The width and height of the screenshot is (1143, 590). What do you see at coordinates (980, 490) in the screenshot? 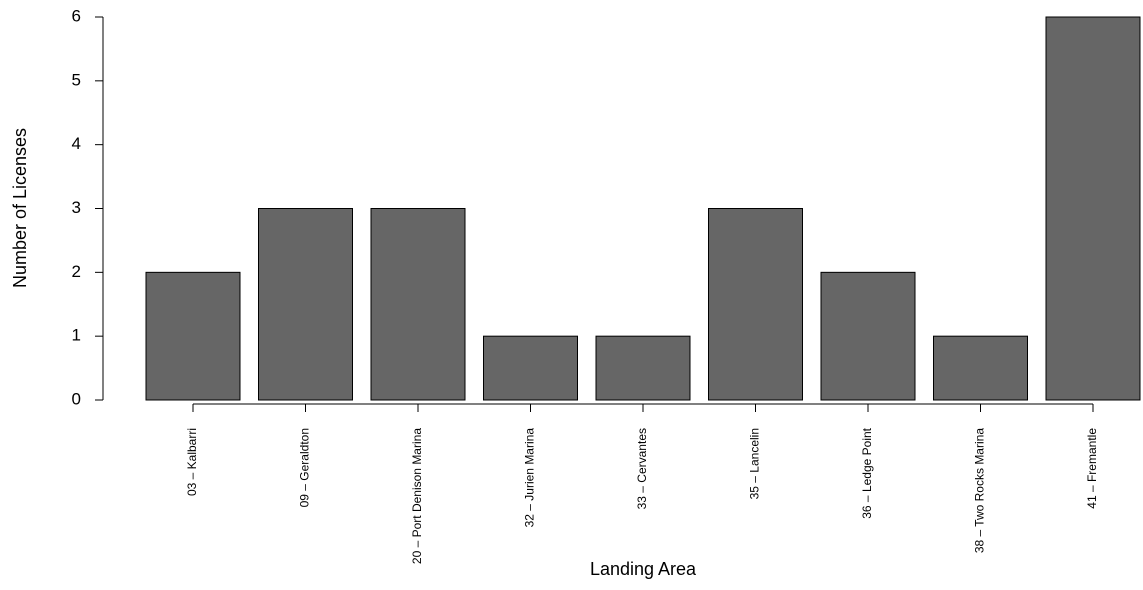
I see `x-tick-label: 38 – Two Rocks Marina` at bounding box center [980, 490].